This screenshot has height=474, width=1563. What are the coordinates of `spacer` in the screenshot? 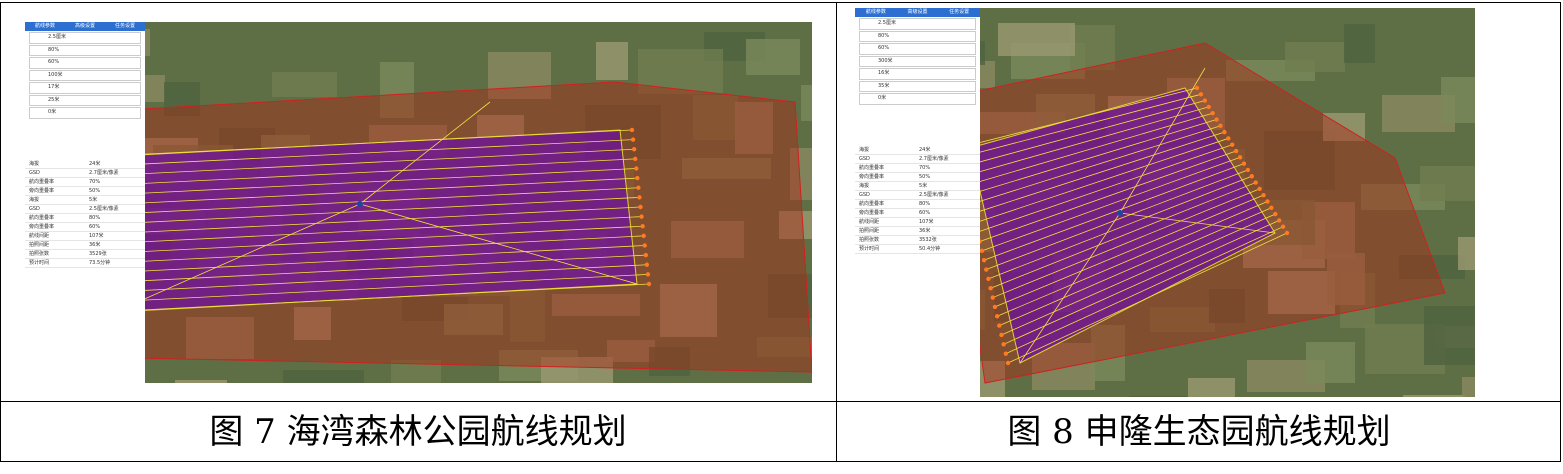 It's located at (917, 126).